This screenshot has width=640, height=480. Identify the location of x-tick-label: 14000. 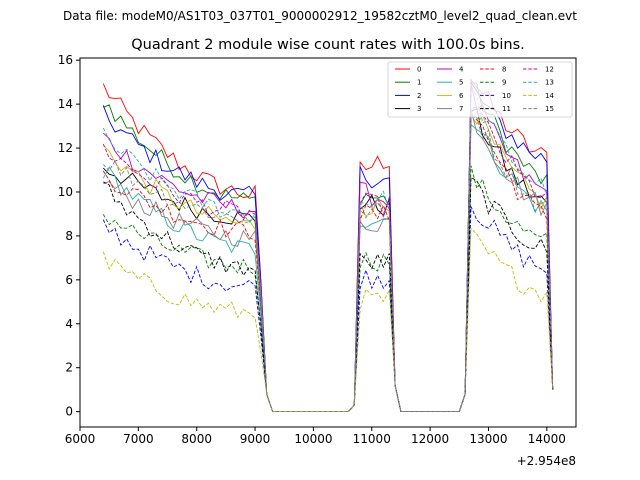
(547, 439).